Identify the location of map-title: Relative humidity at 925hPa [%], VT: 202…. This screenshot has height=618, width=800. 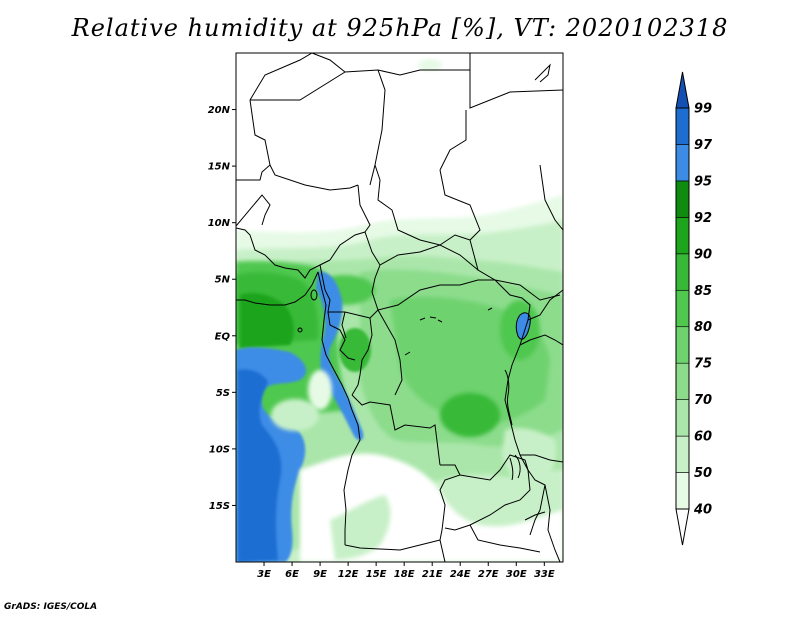
(400, 28).